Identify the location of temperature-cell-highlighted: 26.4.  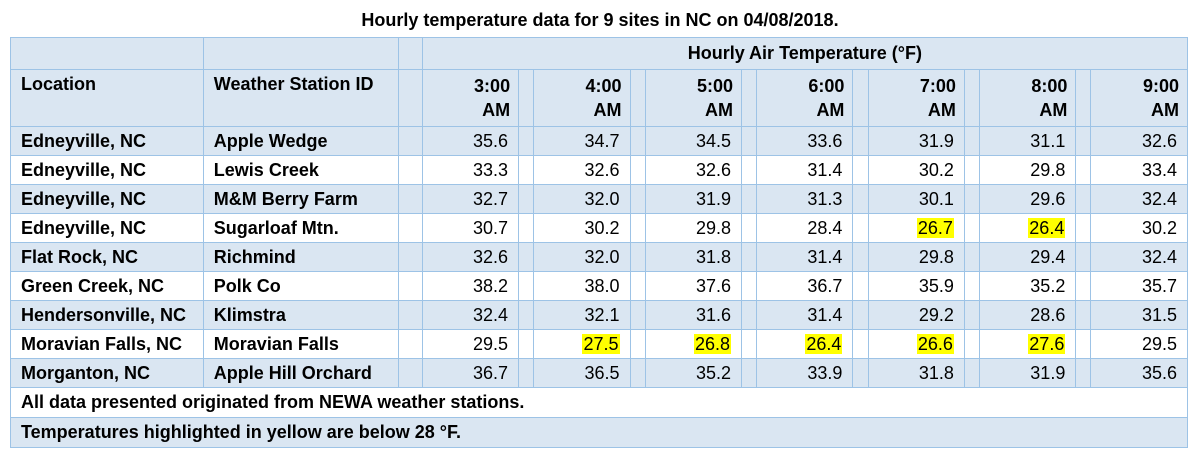
(805, 344).